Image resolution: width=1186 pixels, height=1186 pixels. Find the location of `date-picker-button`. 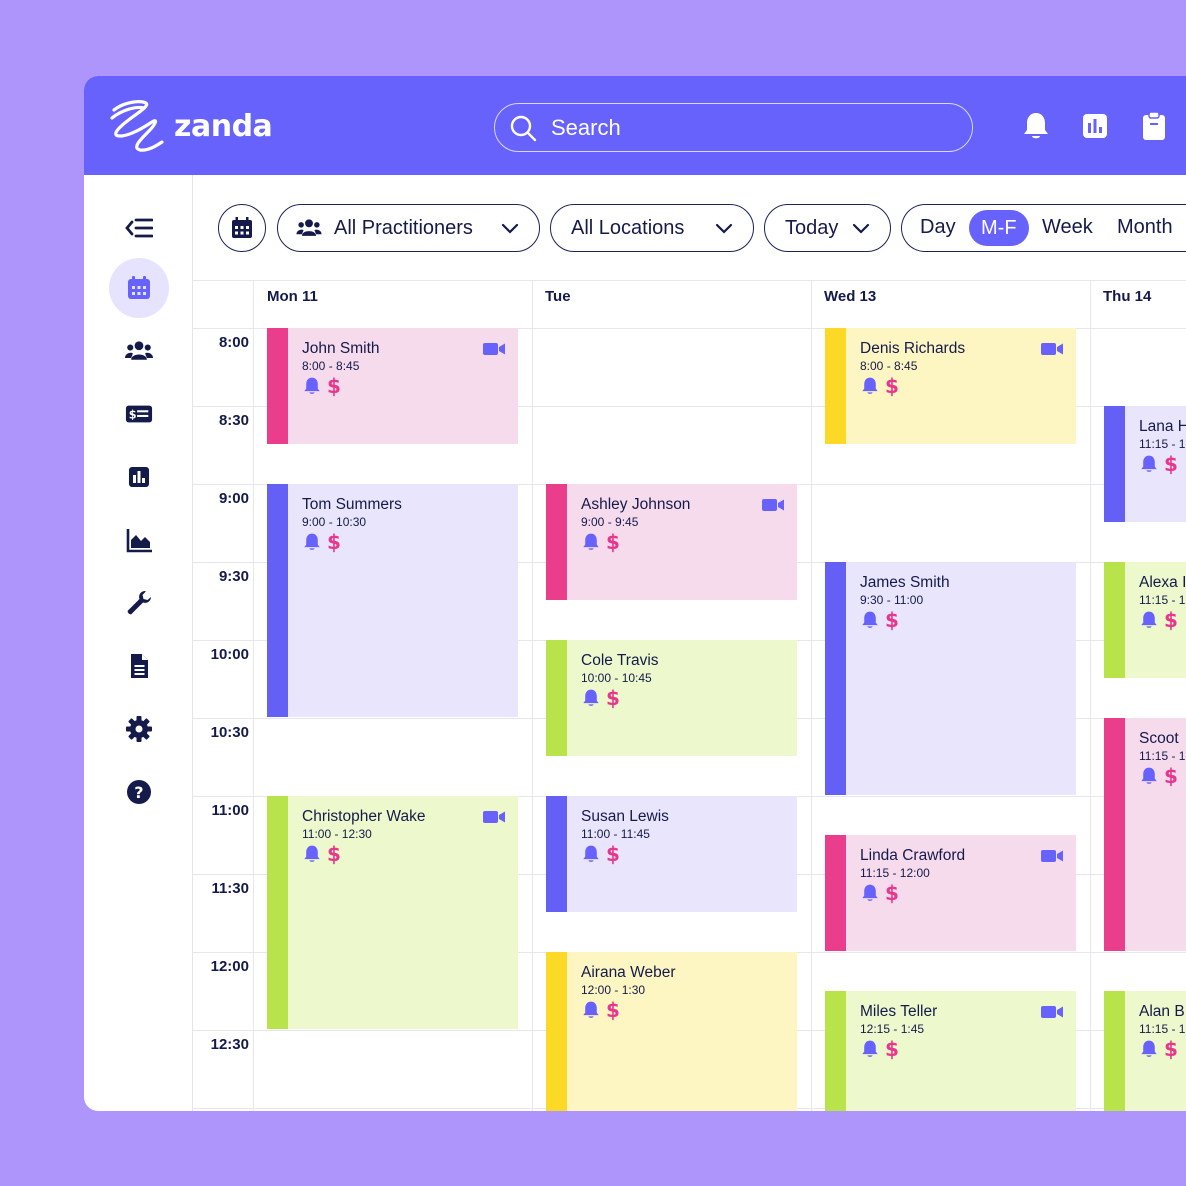

date-picker-button is located at coordinates (242, 228).